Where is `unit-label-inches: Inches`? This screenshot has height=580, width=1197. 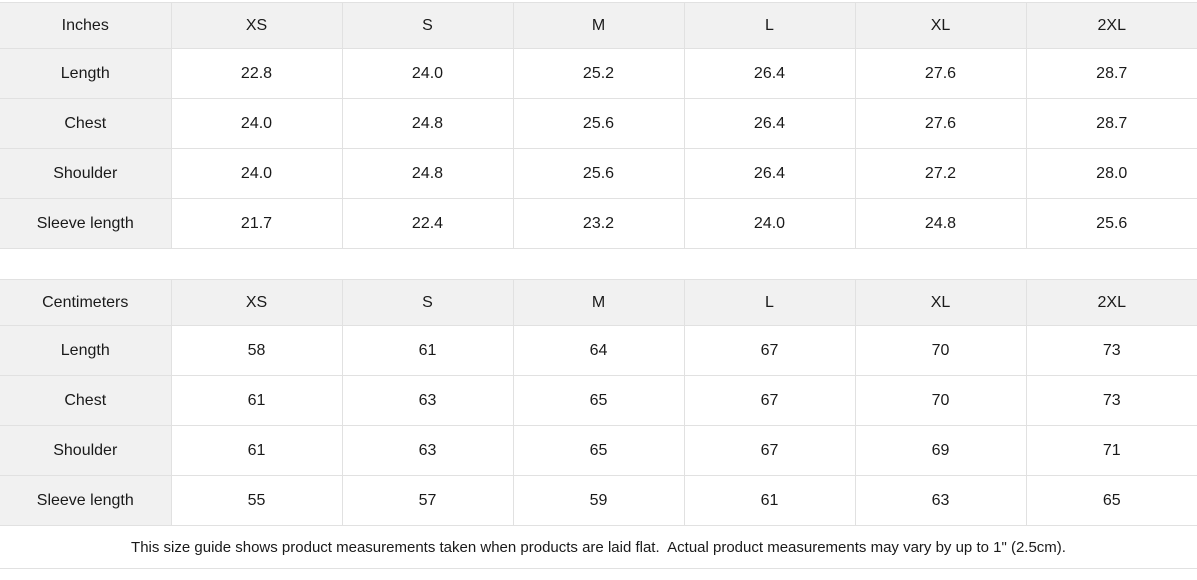 unit-label-inches: Inches is located at coordinates (85, 25).